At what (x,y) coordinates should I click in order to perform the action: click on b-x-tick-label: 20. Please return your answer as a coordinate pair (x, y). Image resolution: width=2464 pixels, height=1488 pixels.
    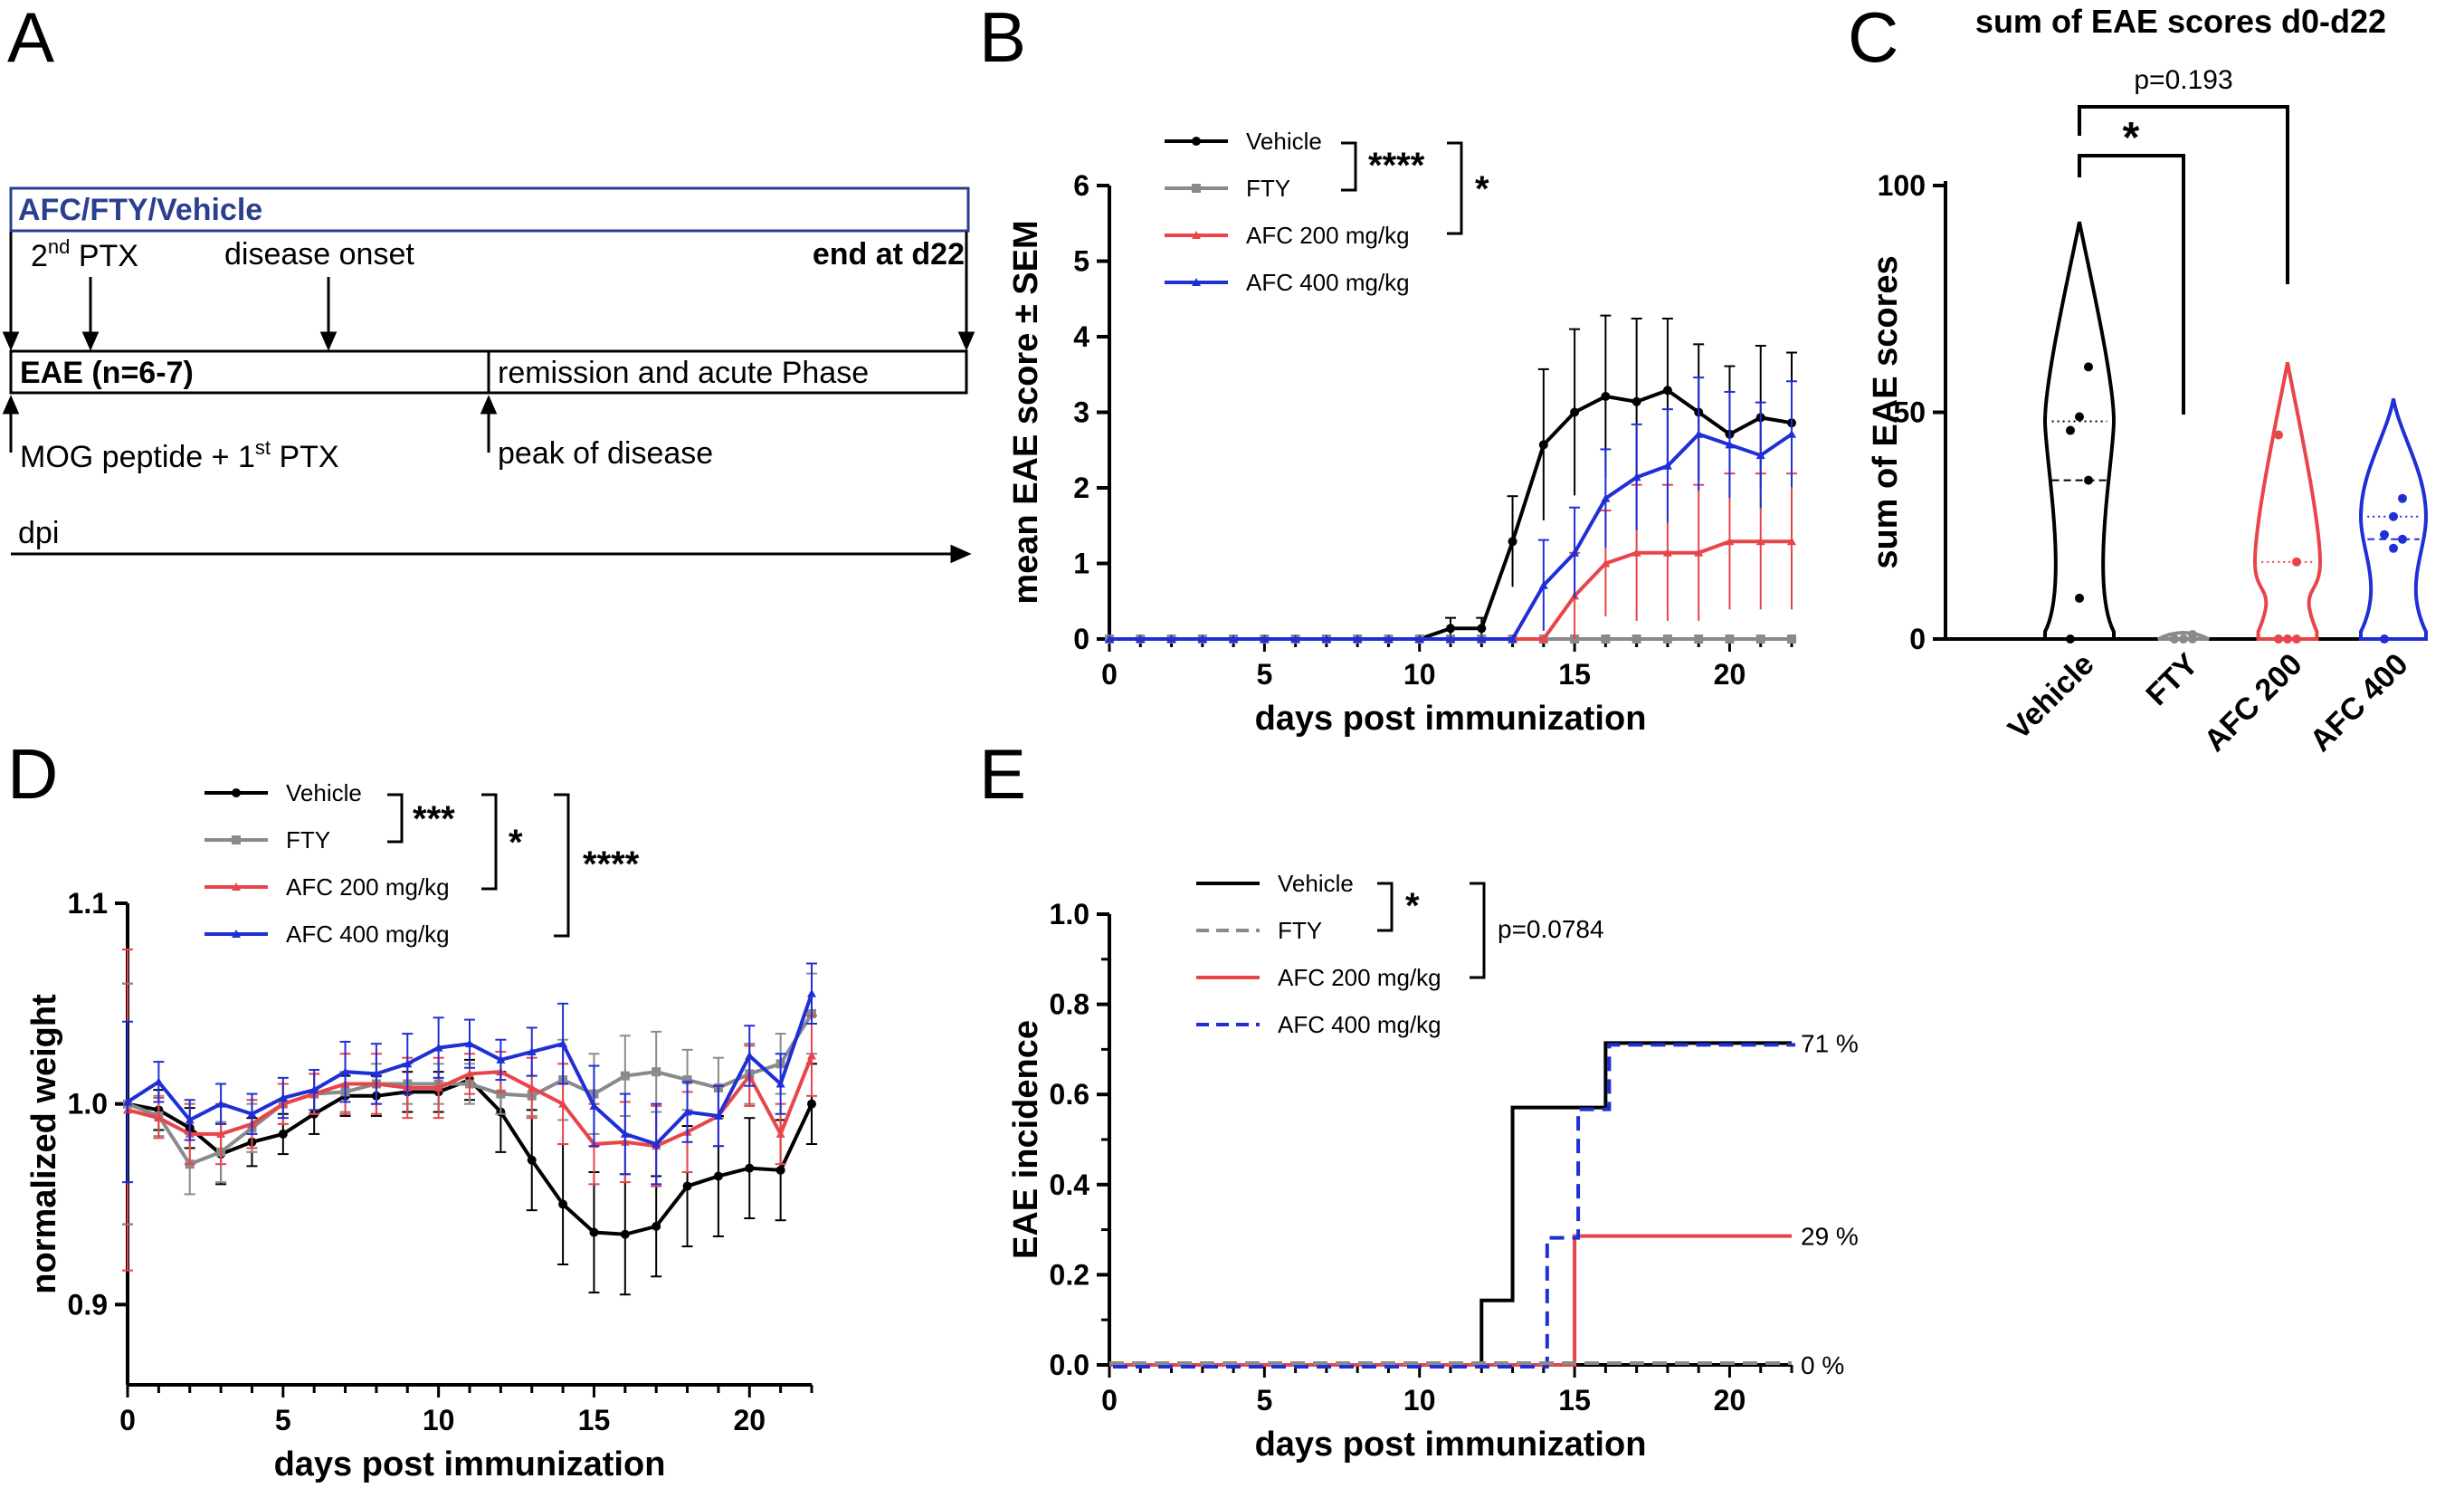
    Looking at the image, I should click on (1730, 674).